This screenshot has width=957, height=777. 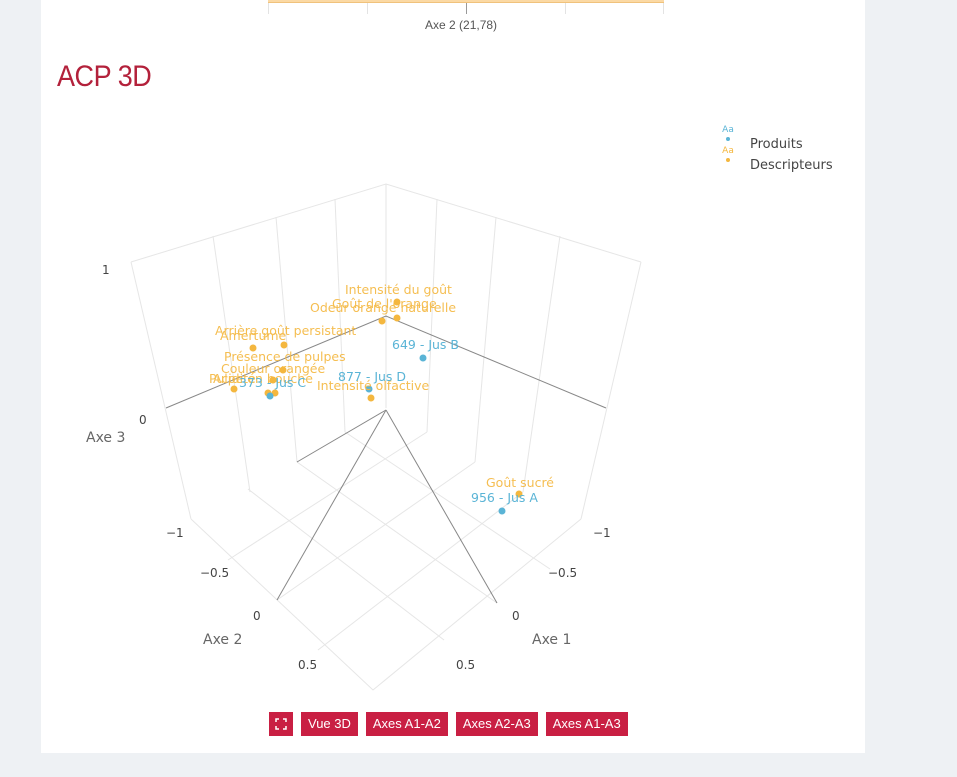 I want to click on produits-points, so click(x=386, y=434).